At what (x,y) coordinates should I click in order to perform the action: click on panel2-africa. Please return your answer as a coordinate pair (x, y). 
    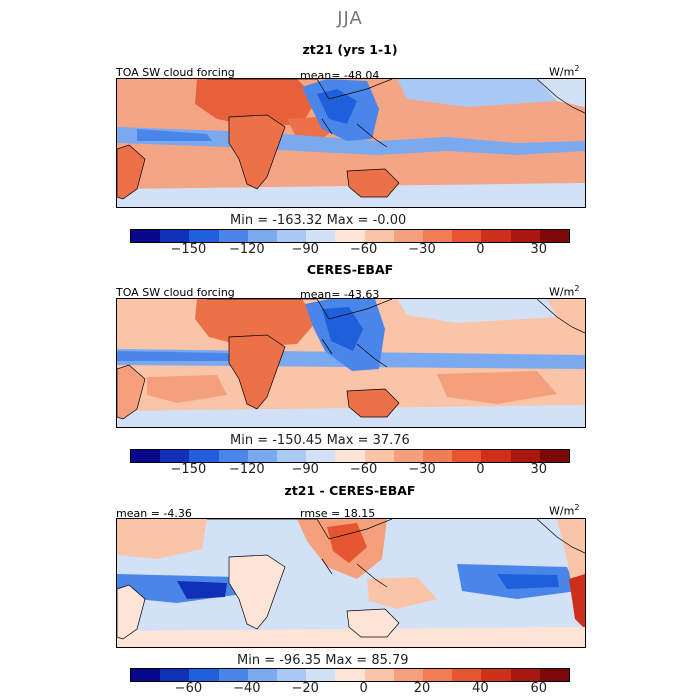
    Looking at the image, I should click on (257, 372).